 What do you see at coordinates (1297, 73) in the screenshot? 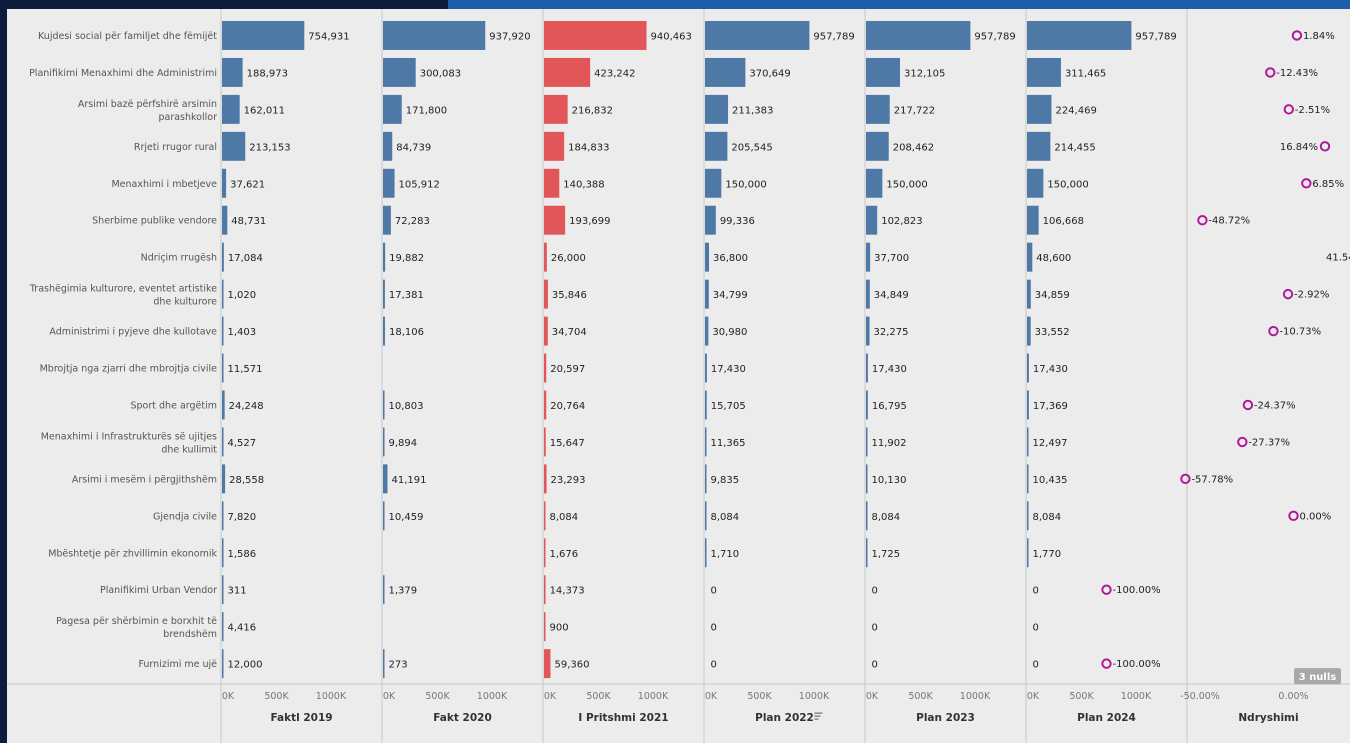
I see `change-label: -12.43%` at bounding box center [1297, 73].